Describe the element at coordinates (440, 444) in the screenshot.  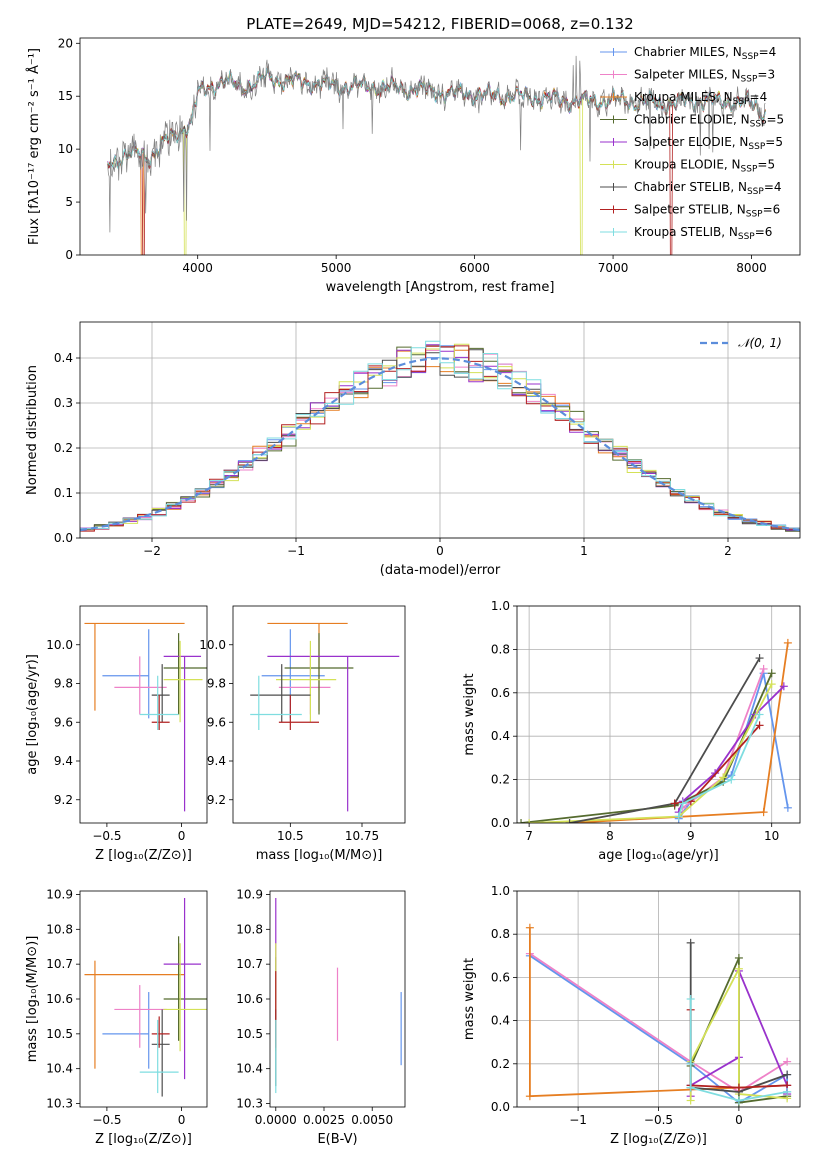
I see `normal-reference-curve` at that location.